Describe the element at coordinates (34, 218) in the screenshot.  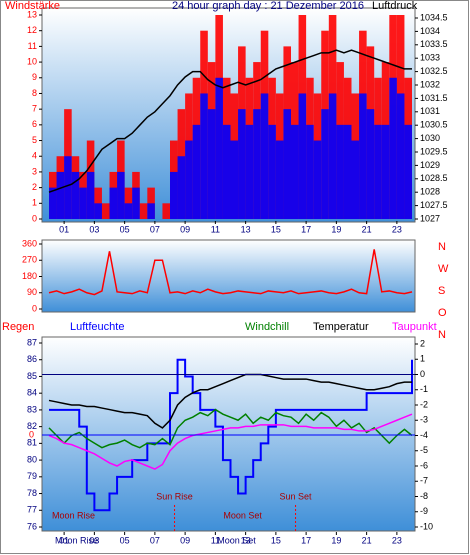
I see `y-tick-label: 0` at that location.